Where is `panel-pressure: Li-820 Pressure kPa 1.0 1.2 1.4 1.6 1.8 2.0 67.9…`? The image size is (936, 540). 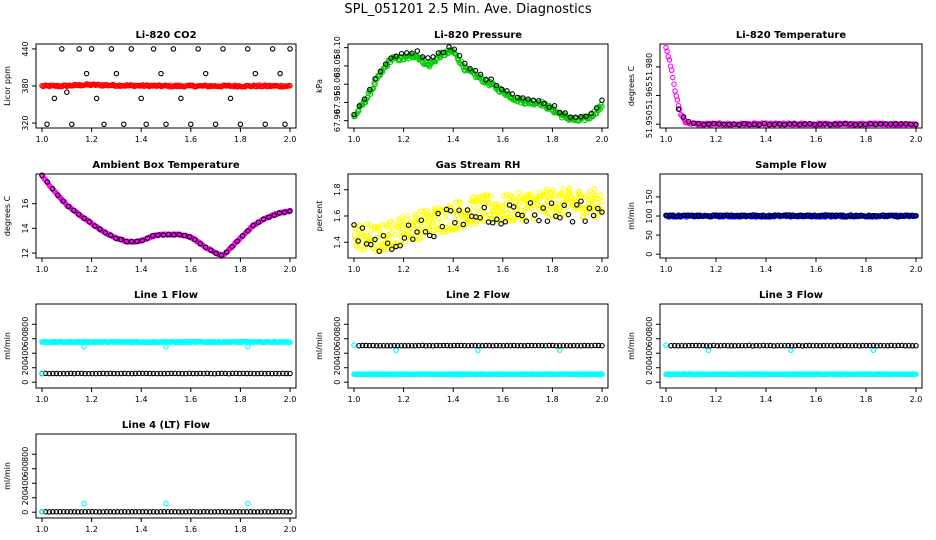
panel-pressure: Li-820 Pressure kPa 1.0 1.2 1.4 1.6 1.8 2.0 67.9… is located at coordinates (462, 87).